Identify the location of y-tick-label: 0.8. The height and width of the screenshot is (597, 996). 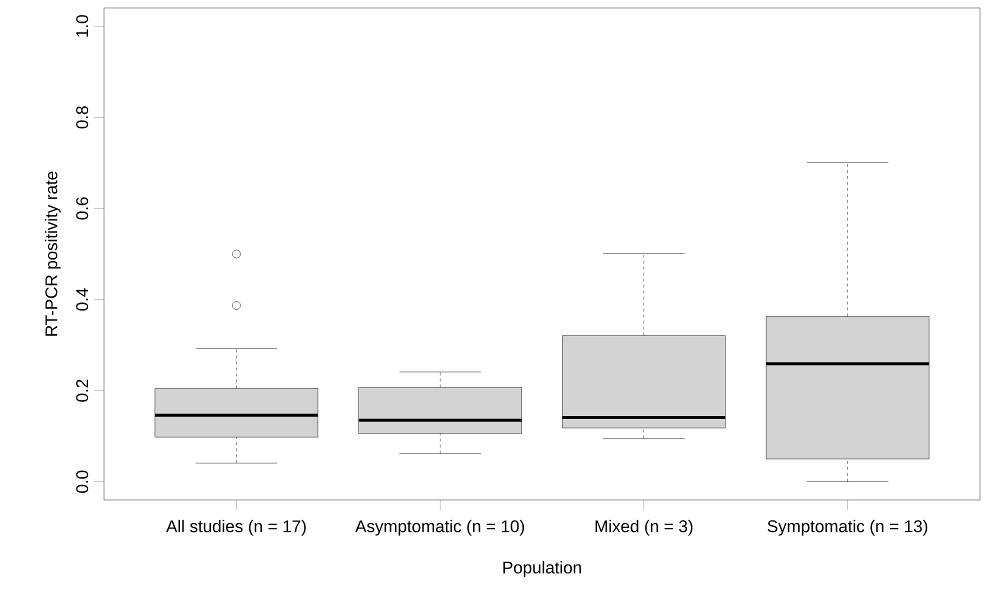
(82, 117).